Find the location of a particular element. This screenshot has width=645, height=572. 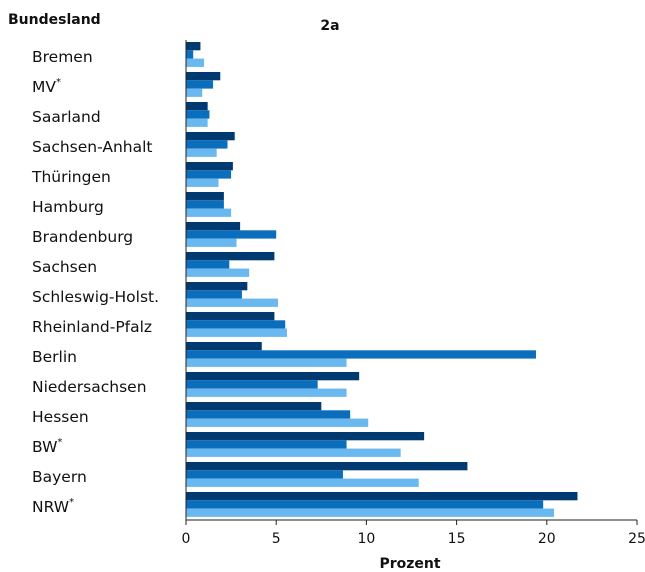

bar-saarland-s1 is located at coordinates (197, 106).